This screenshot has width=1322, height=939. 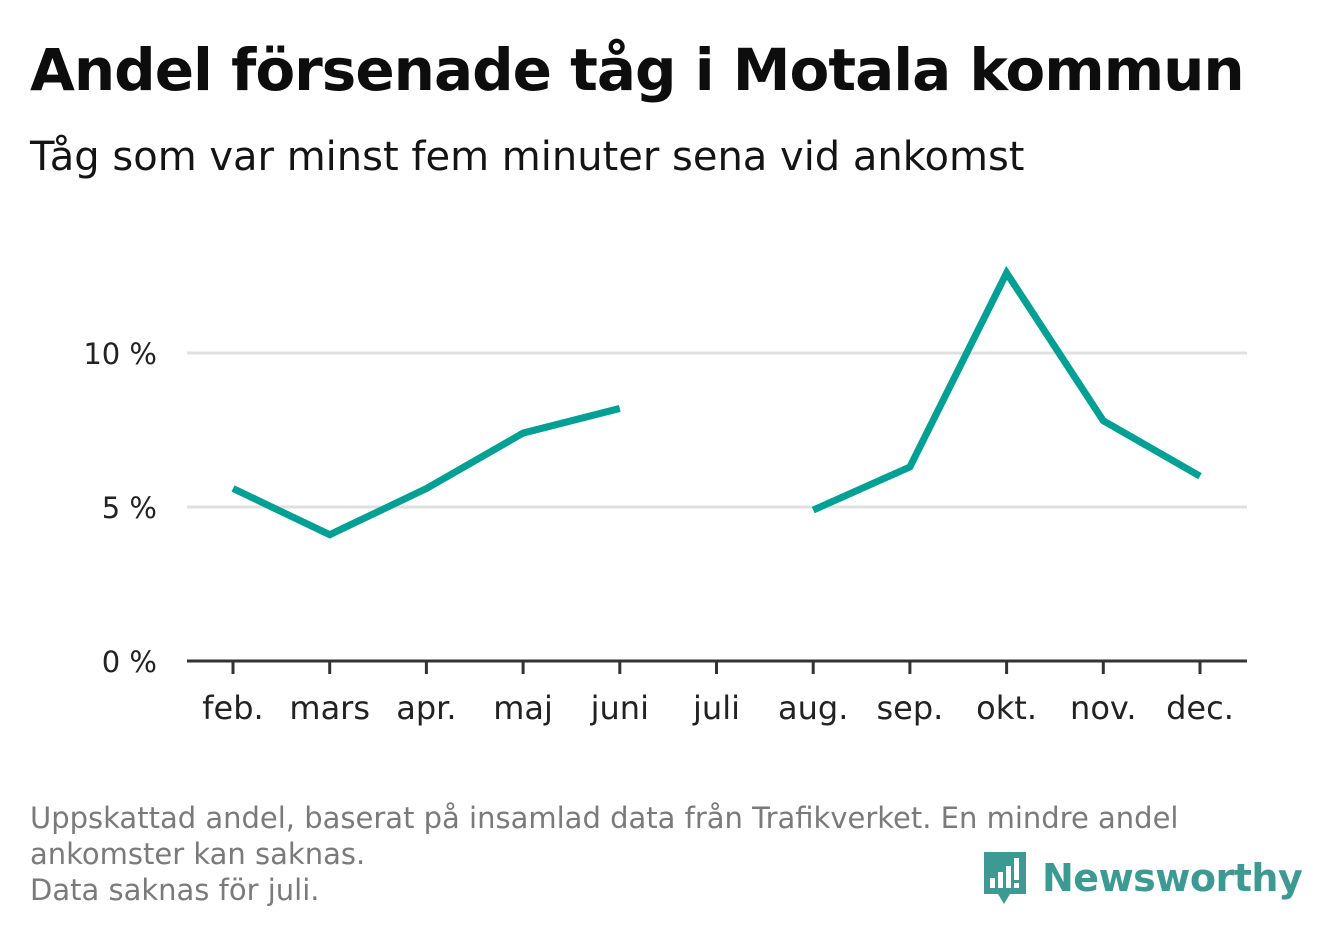 I want to click on x-tick-label: dec., so click(x=1200, y=708).